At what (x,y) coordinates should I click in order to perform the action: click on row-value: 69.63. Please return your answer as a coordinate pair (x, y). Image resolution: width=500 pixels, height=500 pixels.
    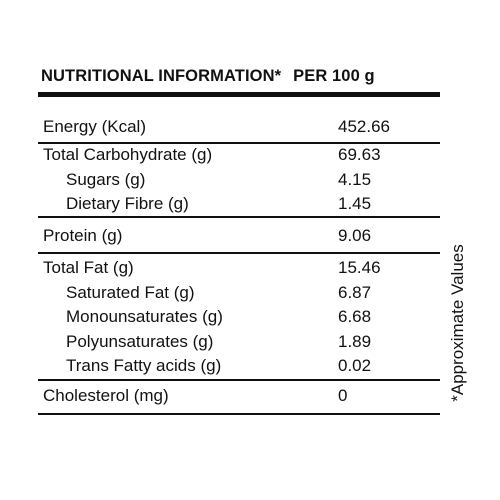
    Looking at the image, I should click on (359, 154).